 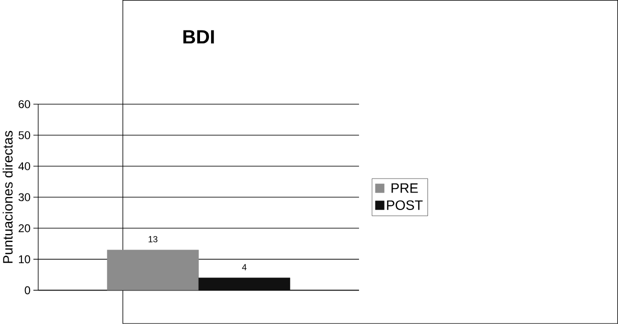 What do you see at coordinates (24, 197) in the screenshot?
I see `y-tick-label: 30` at bounding box center [24, 197].